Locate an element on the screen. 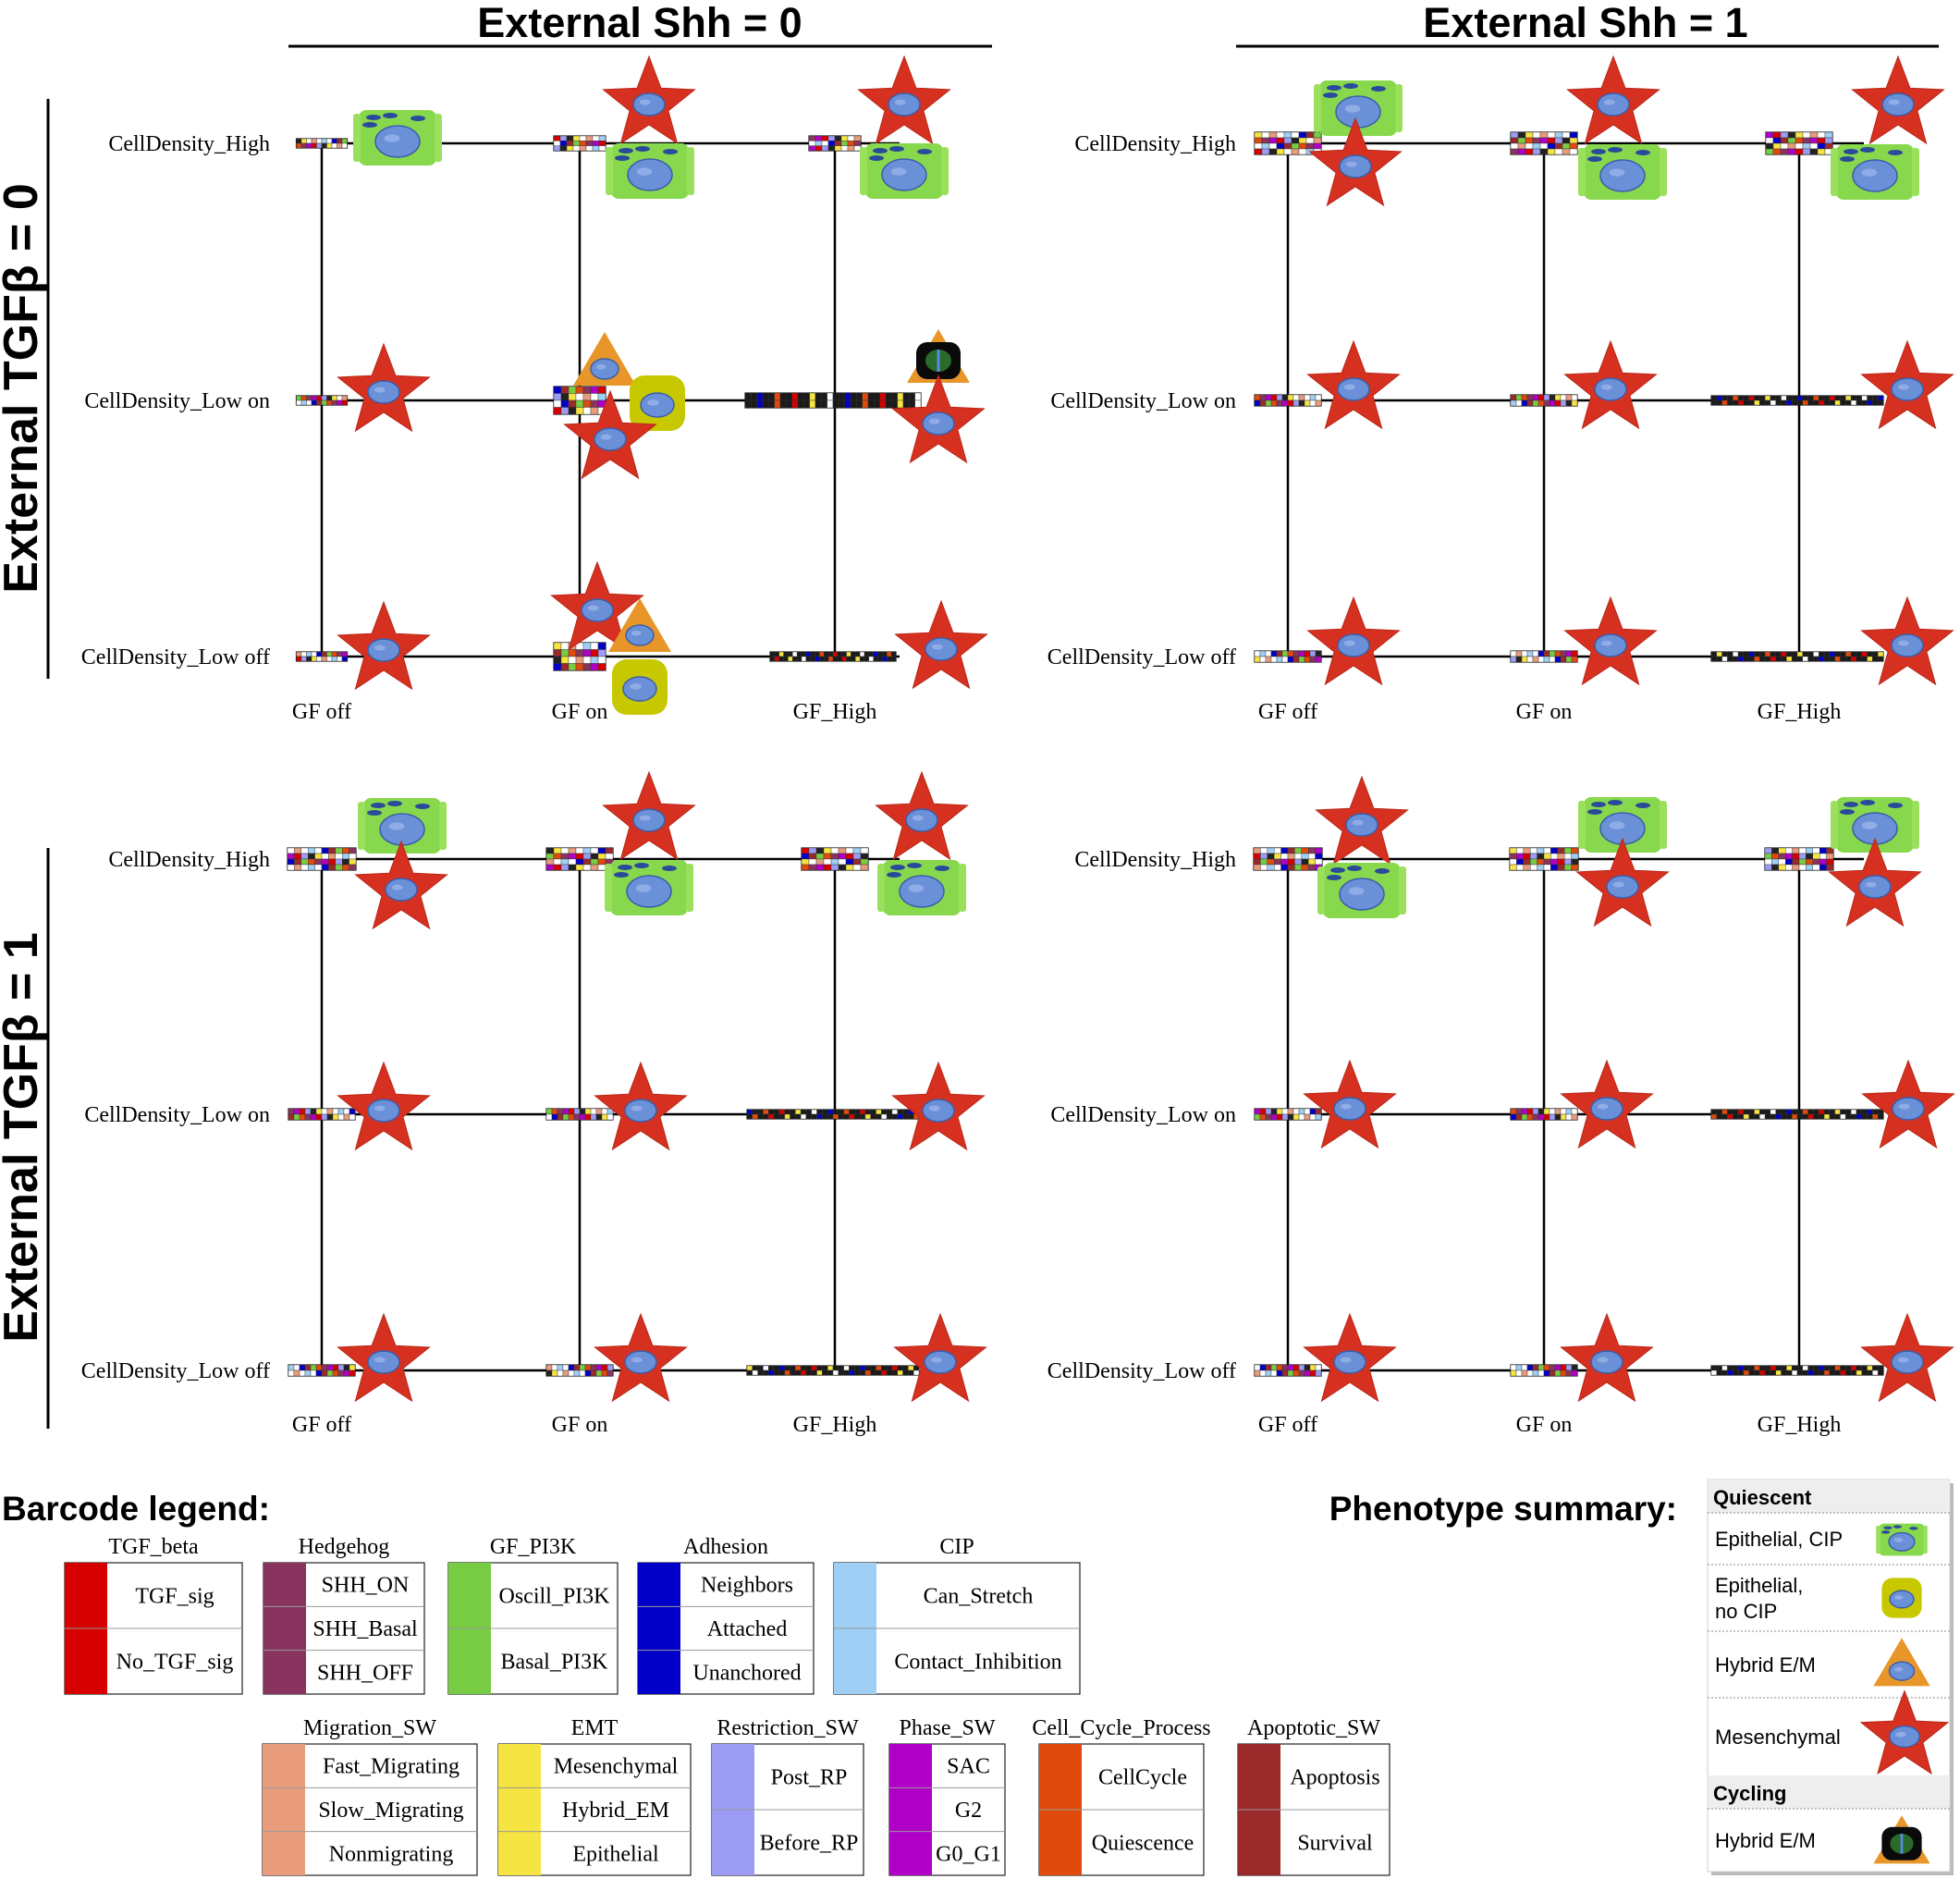 This screenshot has height=1879, width=1960. nucleus-highlight is located at coordinates (1351, 164).